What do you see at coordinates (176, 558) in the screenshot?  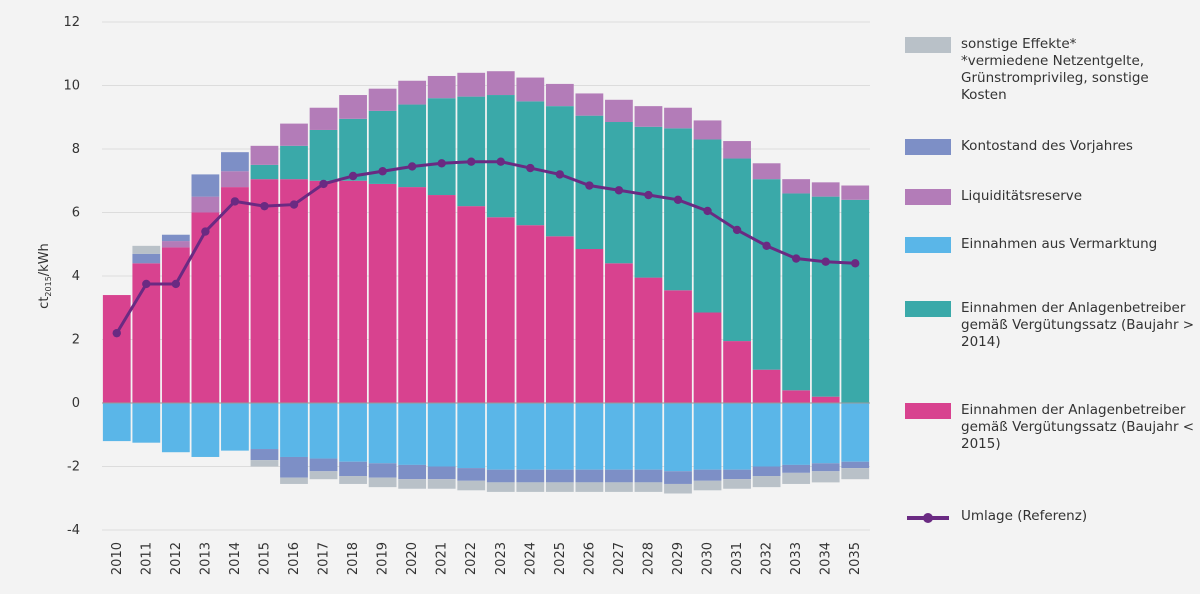 I see `x-tick-label: 2012` at bounding box center [176, 558].